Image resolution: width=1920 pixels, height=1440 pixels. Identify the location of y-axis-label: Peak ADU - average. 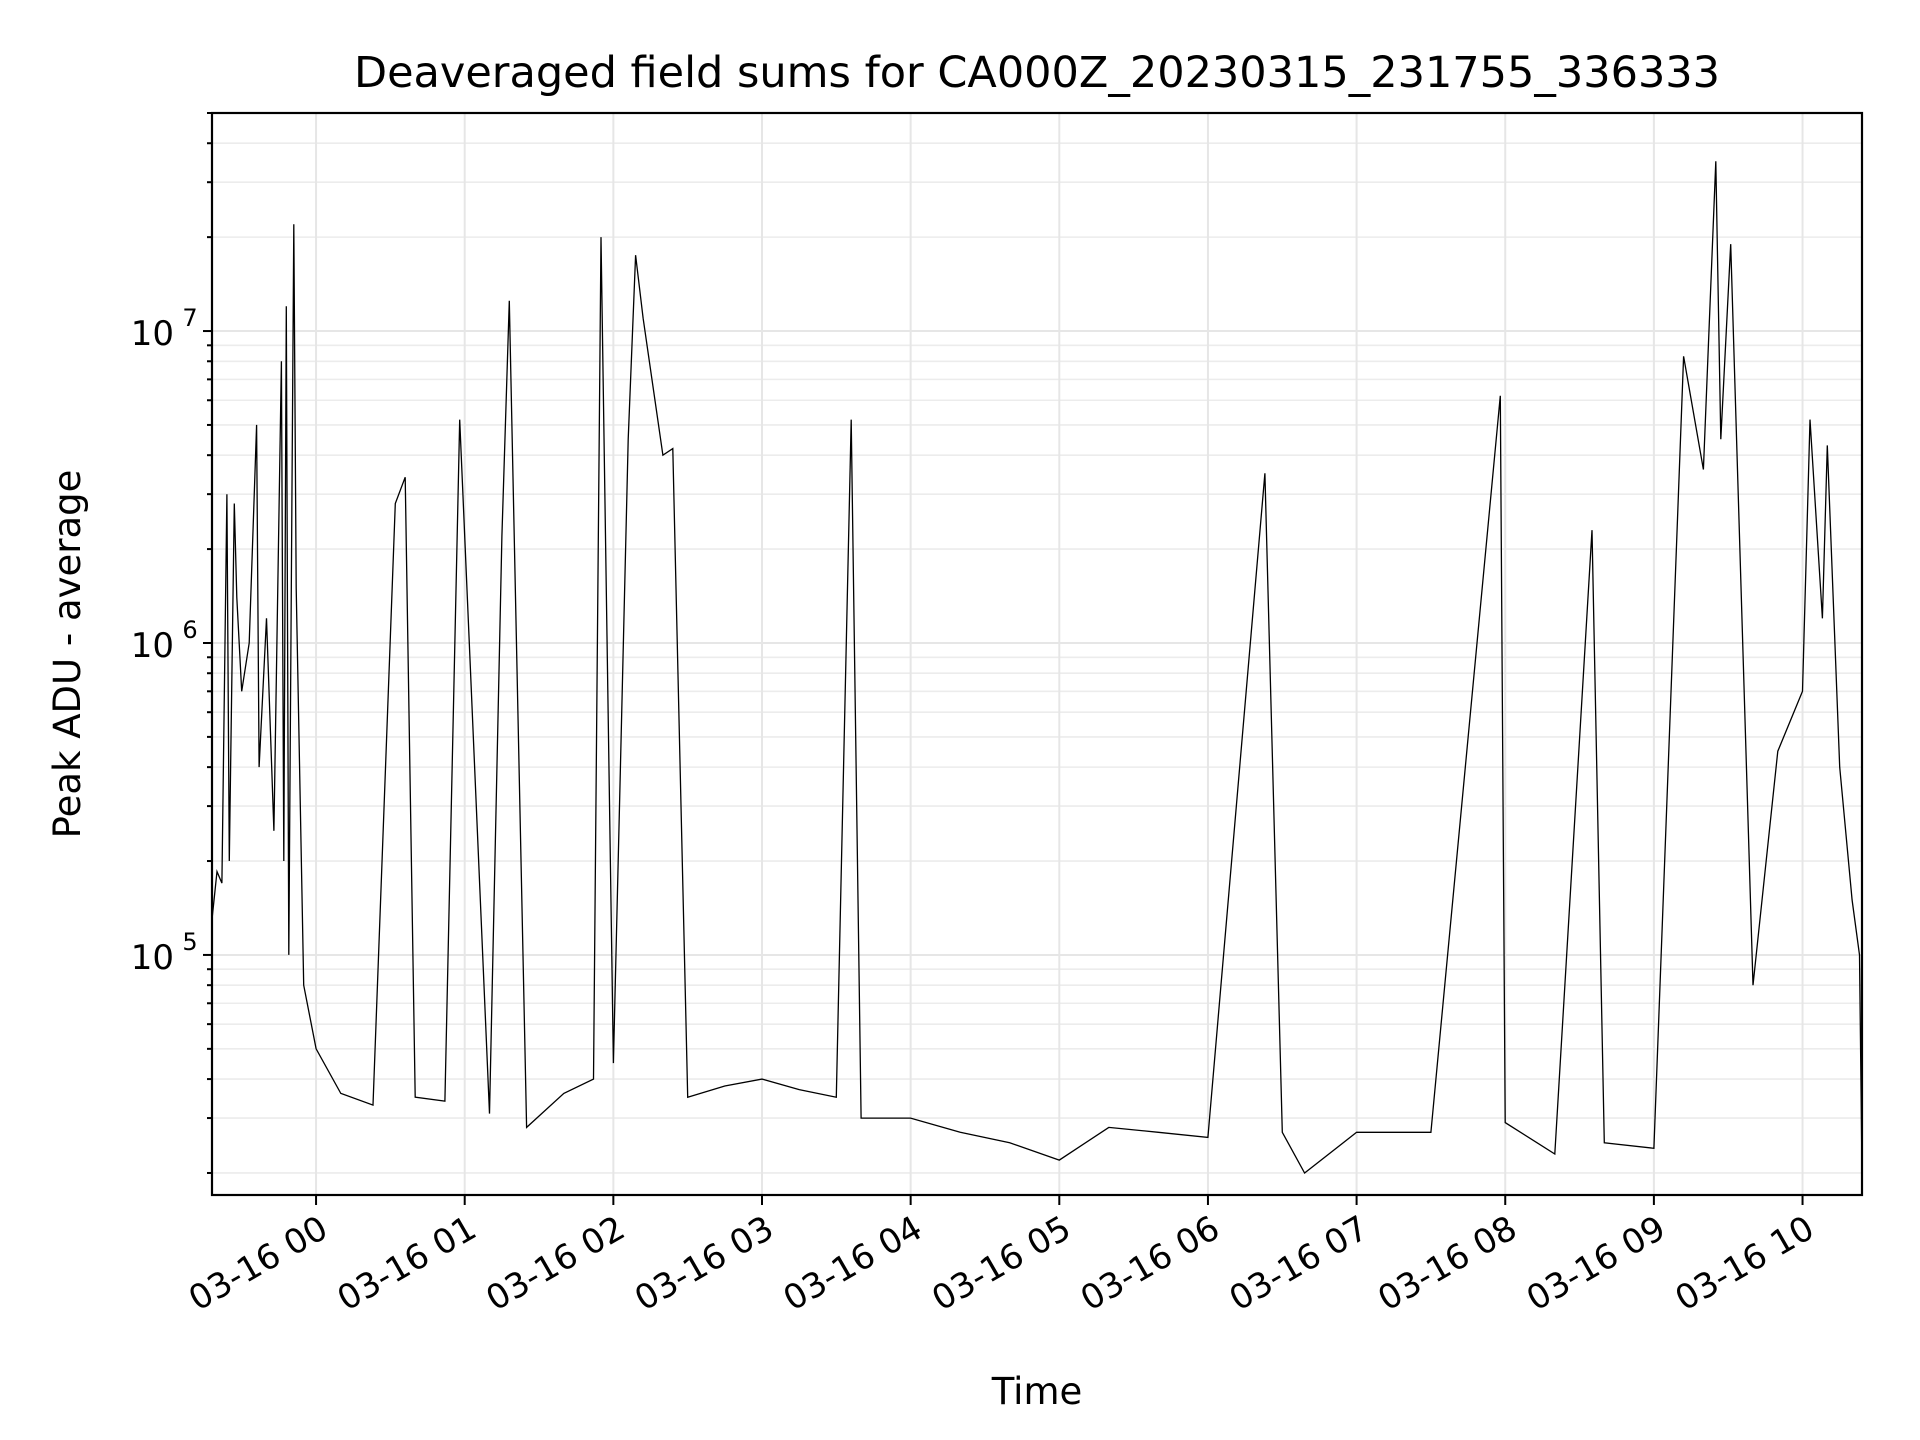
(67, 654).